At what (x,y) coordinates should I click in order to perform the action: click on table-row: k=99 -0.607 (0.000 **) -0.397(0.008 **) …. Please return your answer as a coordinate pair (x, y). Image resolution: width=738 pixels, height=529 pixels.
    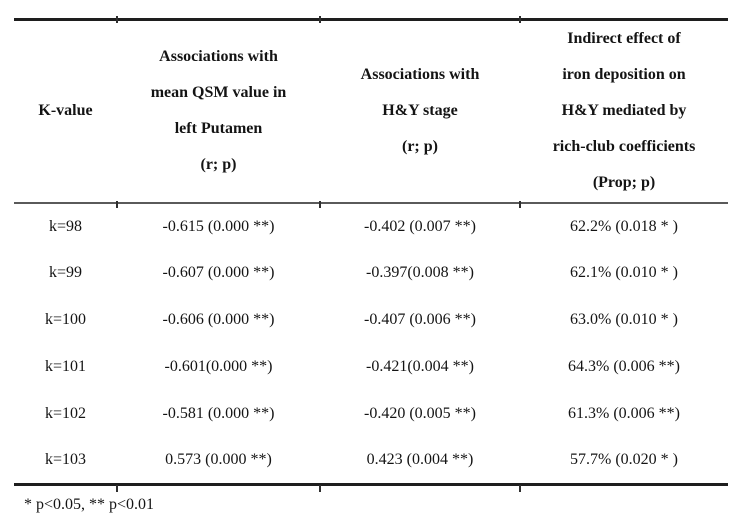
    Looking at the image, I should click on (371, 273).